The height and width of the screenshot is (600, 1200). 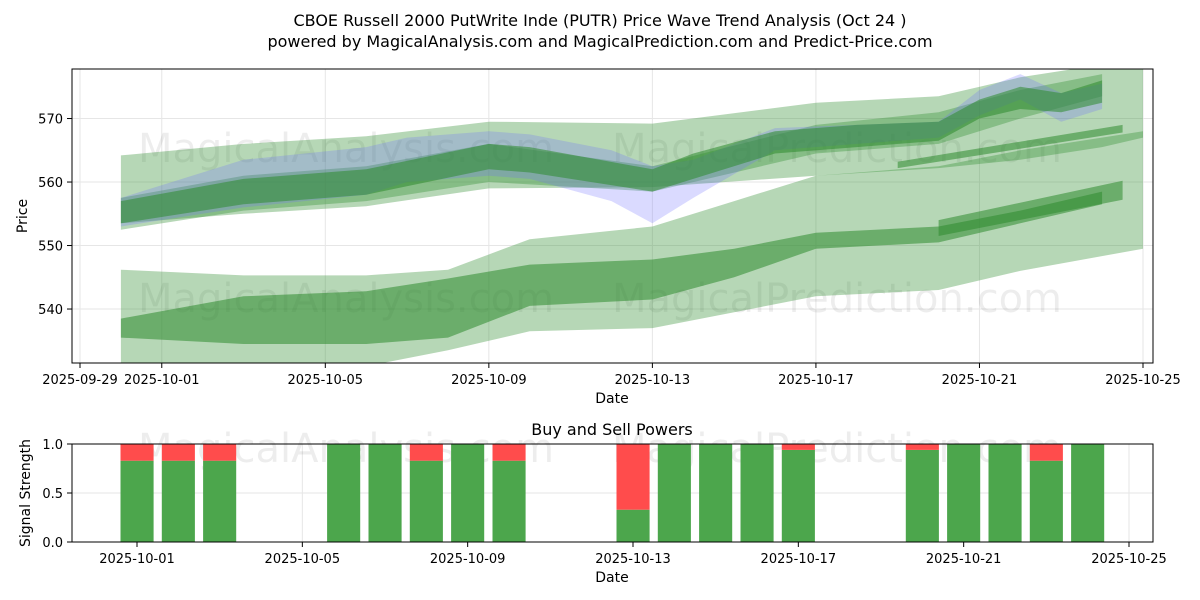 I want to click on power-x-tick-label: 2025-10-09, so click(x=468, y=559).